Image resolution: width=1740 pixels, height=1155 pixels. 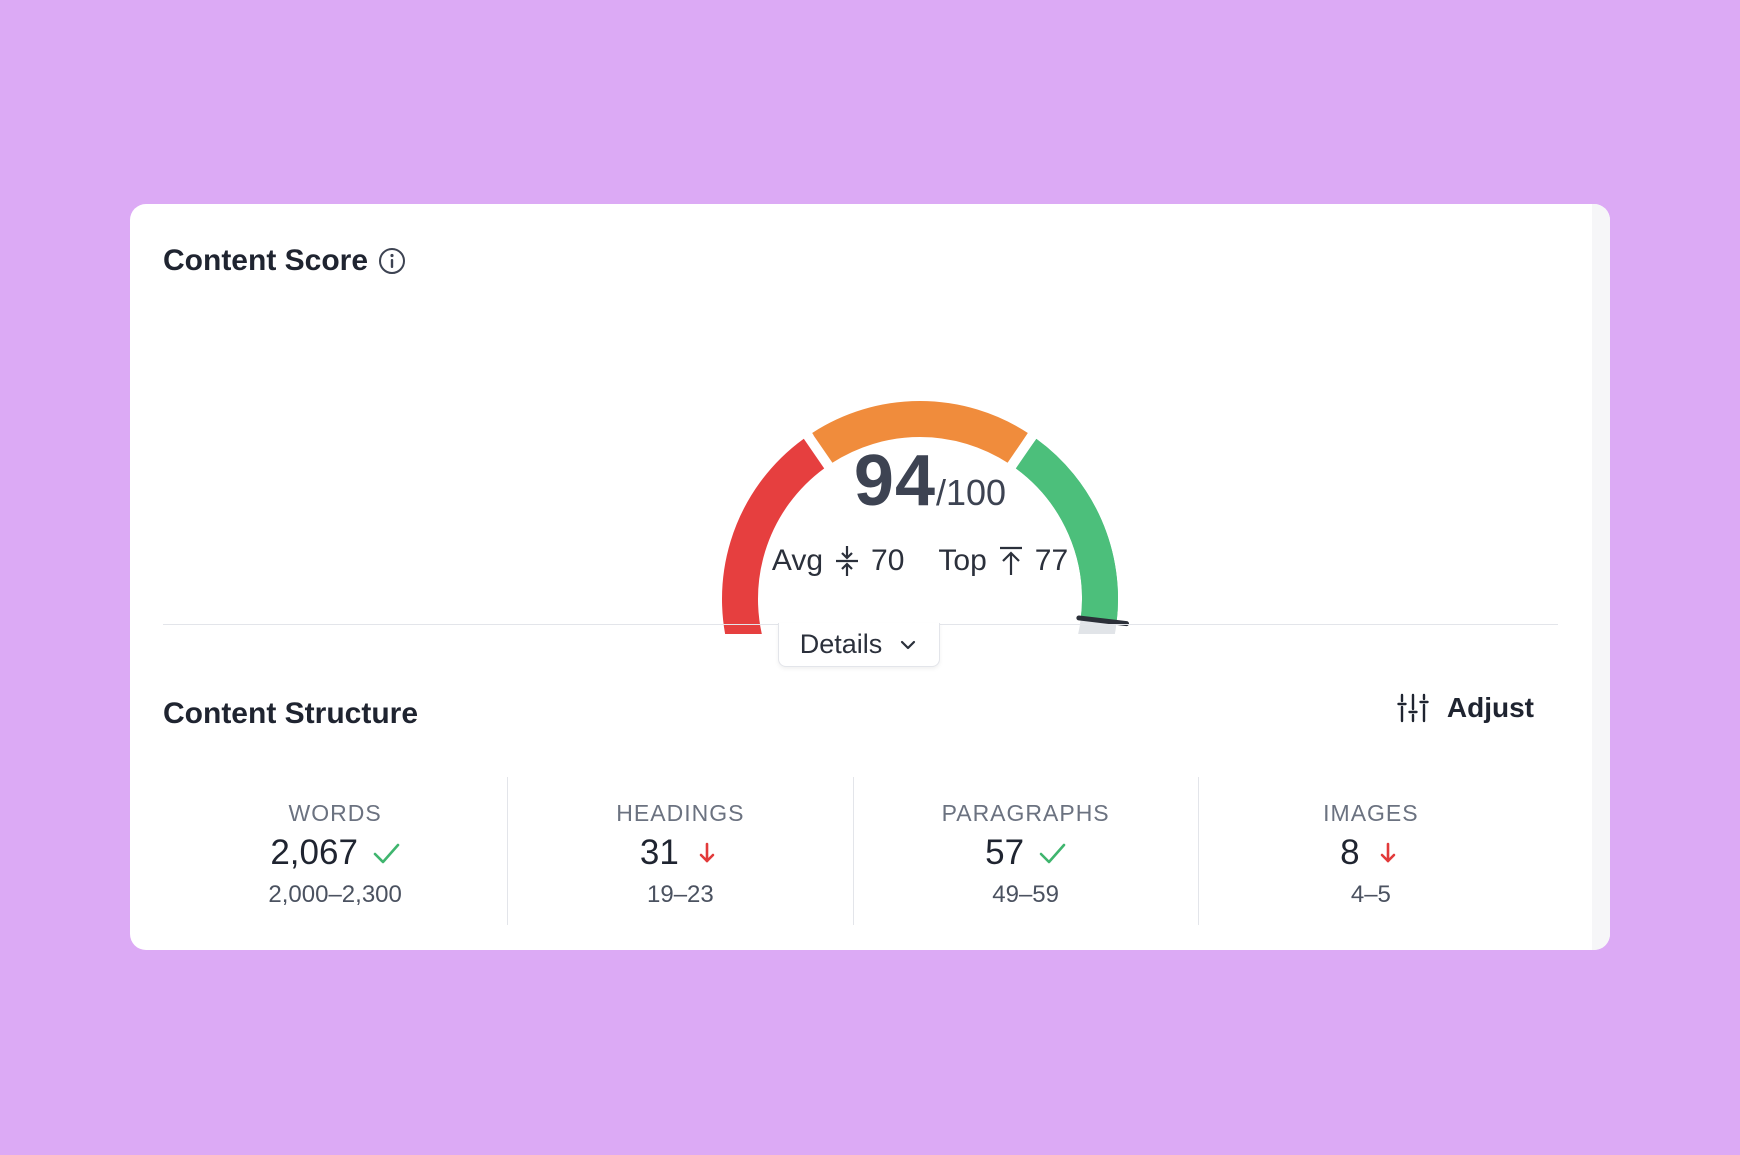 What do you see at coordinates (681, 851) in the screenshot?
I see `metric-headings: HEADINGS 31 19–23` at bounding box center [681, 851].